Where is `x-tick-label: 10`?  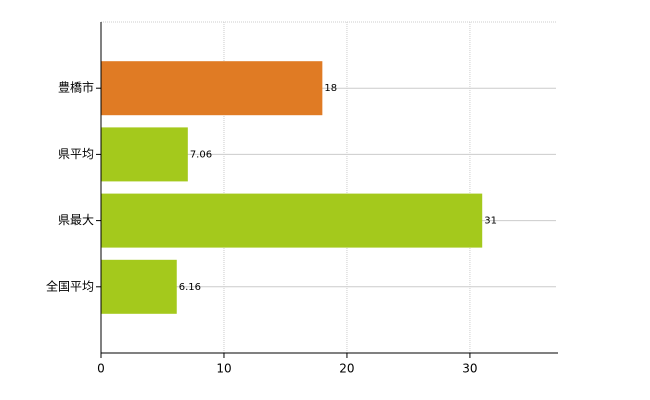 x-tick-label: 10 is located at coordinates (223, 369).